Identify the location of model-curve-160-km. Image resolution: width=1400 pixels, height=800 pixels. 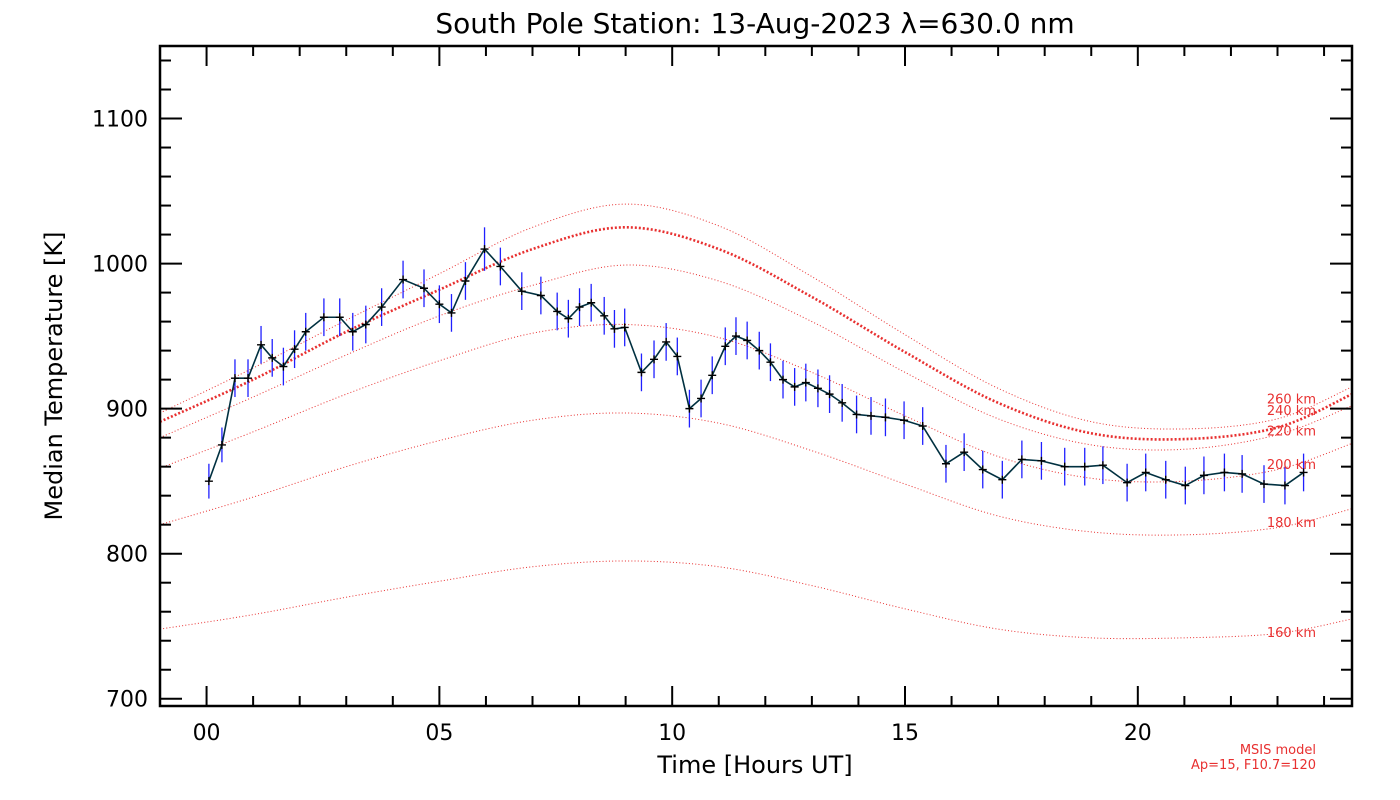
(756, 600).